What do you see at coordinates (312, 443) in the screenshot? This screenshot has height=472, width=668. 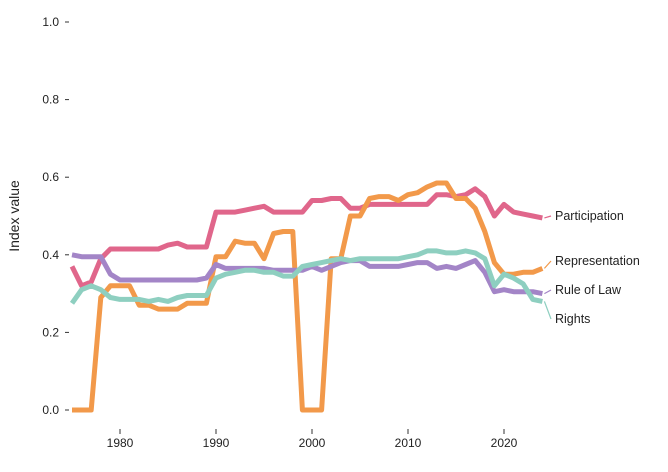 I see `x-tick-label: 2000` at bounding box center [312, 443].